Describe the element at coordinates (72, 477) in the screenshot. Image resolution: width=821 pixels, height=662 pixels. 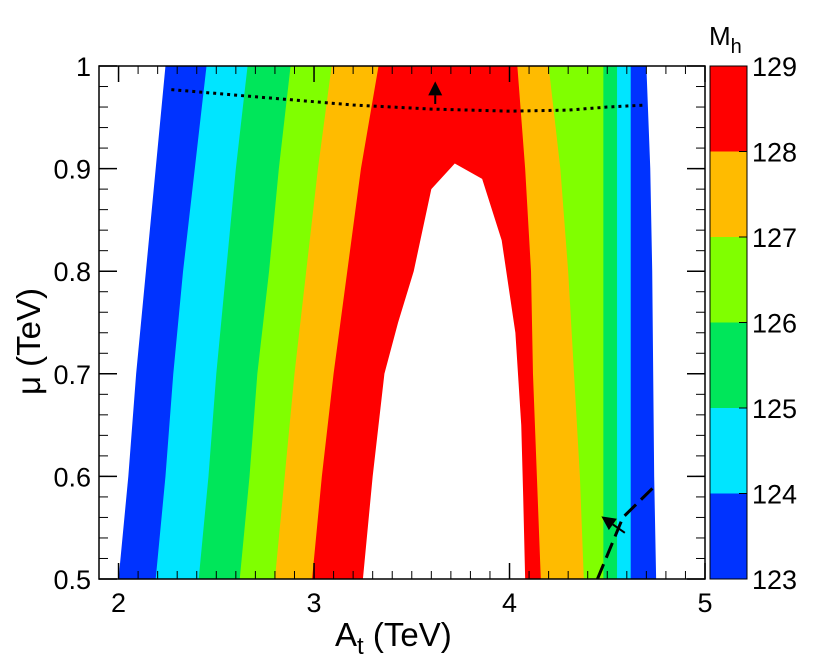
I see `y-tick-label: 0.6` at that location.